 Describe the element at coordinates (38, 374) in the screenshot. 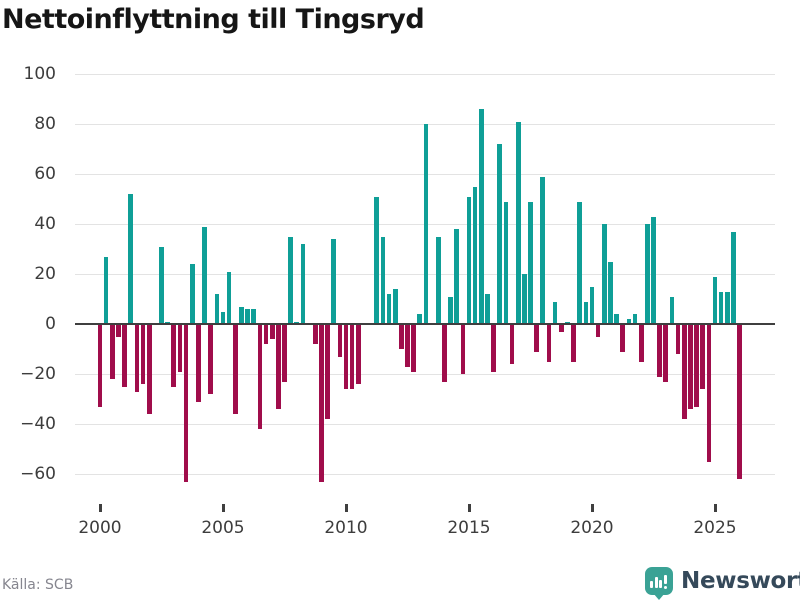

I see `y-axis-label: −20` at that location.